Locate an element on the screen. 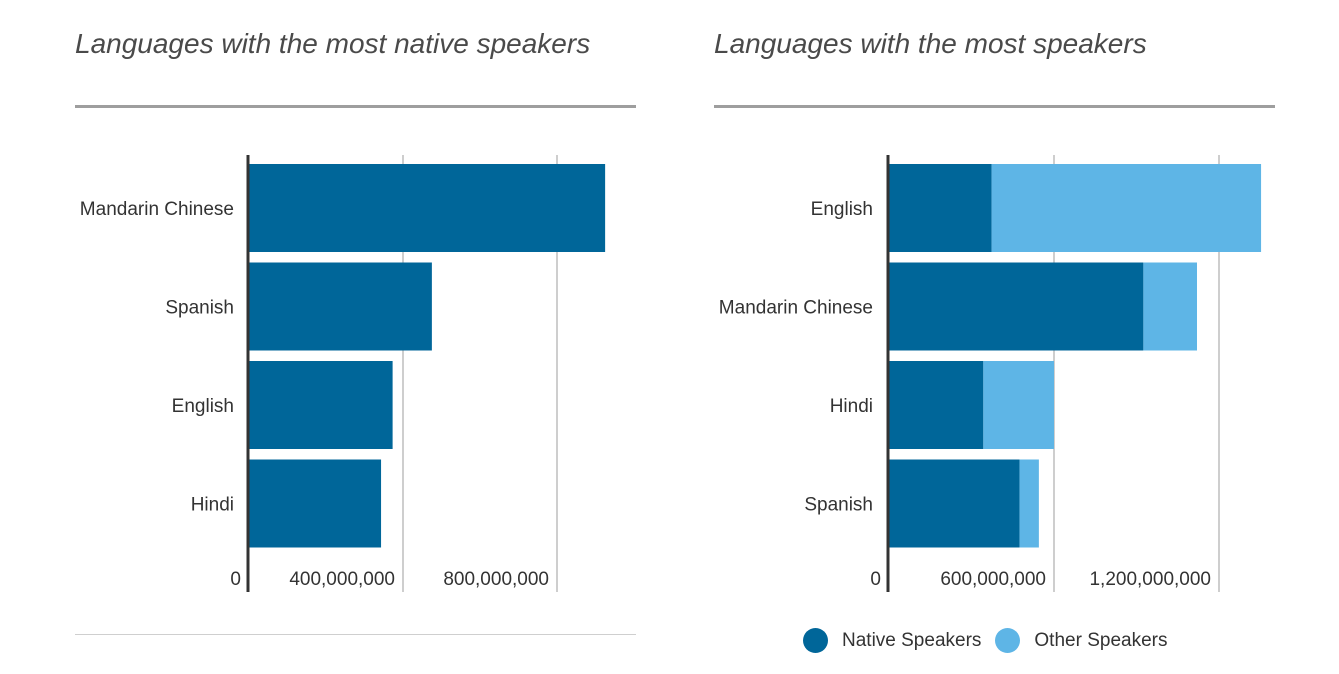 Image resolution: width=1339 pixels, height=674 pixels. x-tick-label: 400,000,000 is located at coordinates (342, 579).